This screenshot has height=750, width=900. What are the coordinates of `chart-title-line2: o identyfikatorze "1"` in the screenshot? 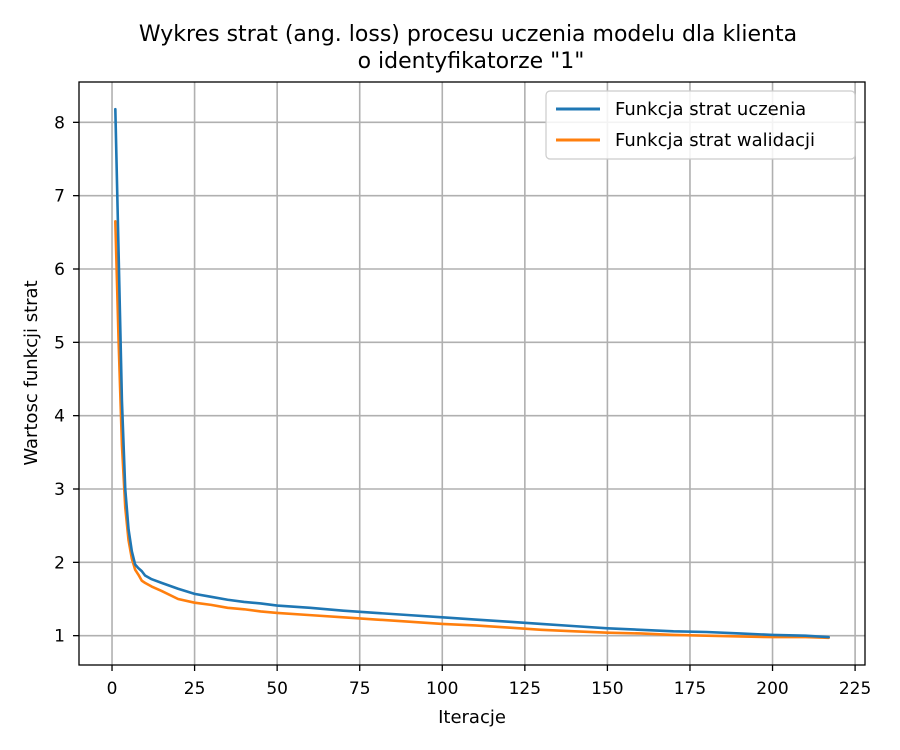 It's located at (471, 61).